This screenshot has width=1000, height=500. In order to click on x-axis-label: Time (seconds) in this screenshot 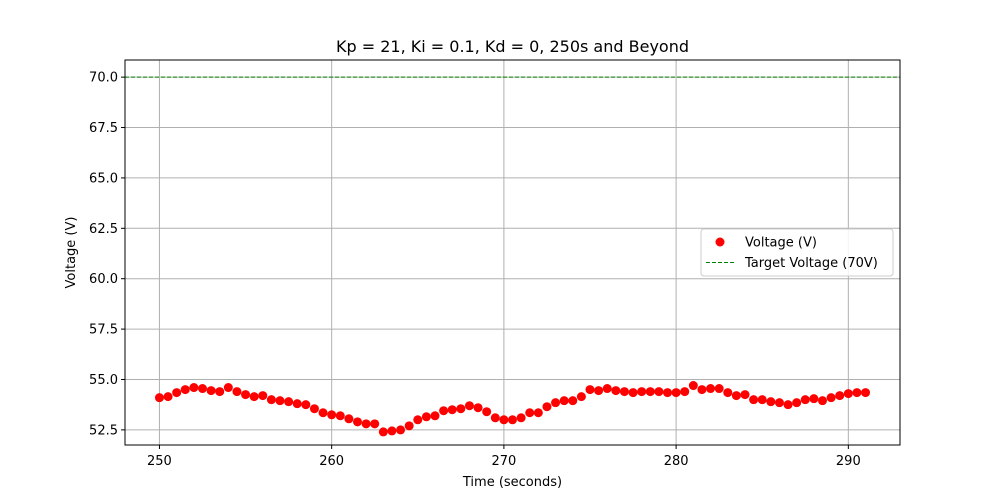, I will do `click(512, 482)`.